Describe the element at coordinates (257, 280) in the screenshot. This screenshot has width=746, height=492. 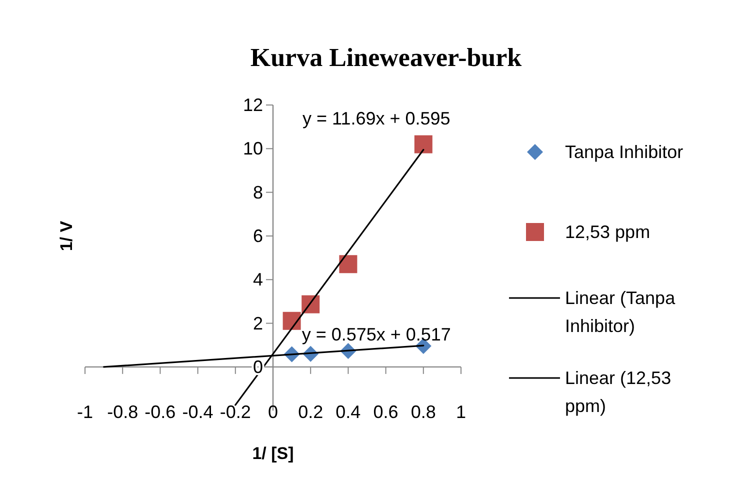
I see `y-tick-label: 4` at that location.